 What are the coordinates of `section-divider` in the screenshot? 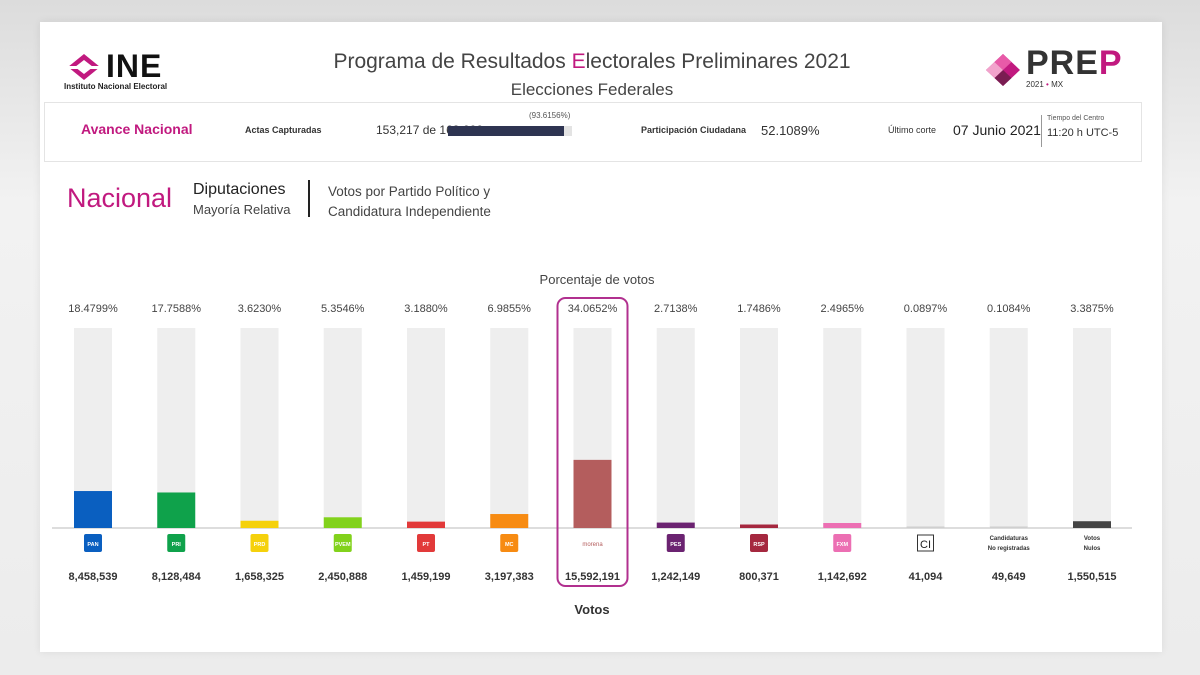 It's located at (309, 198).